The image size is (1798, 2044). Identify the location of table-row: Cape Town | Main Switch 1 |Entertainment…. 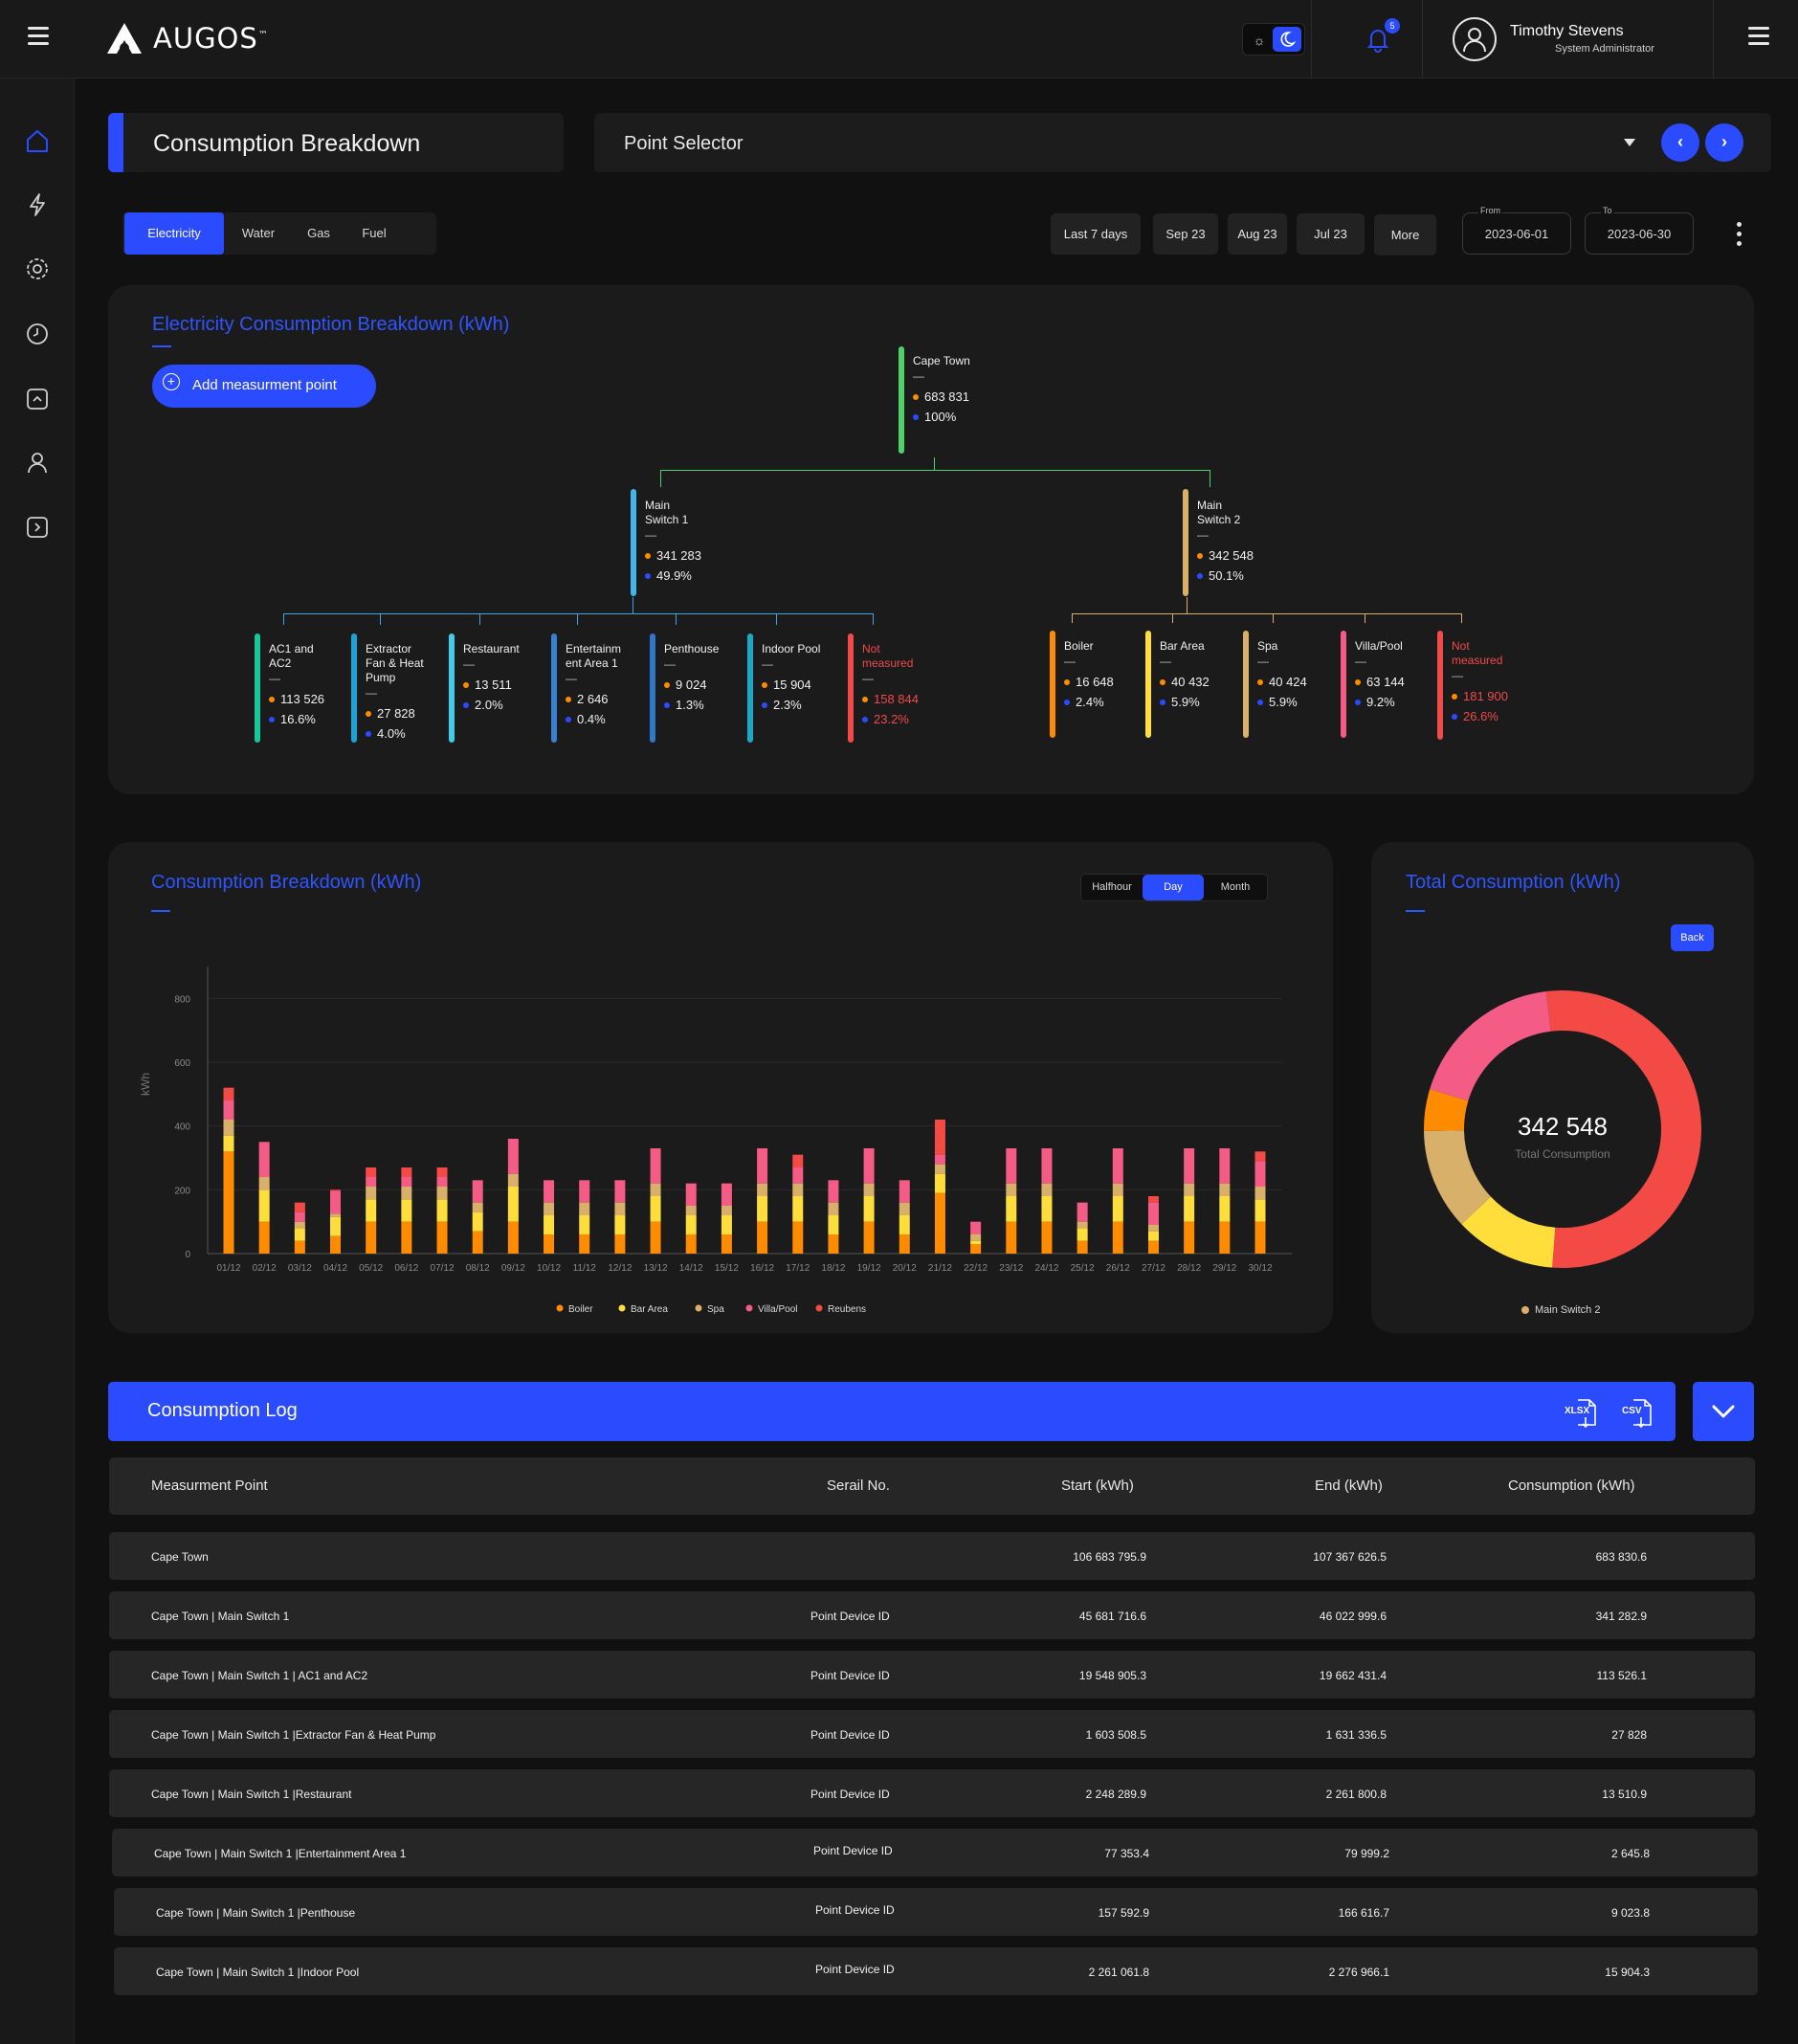
(935, 1853).